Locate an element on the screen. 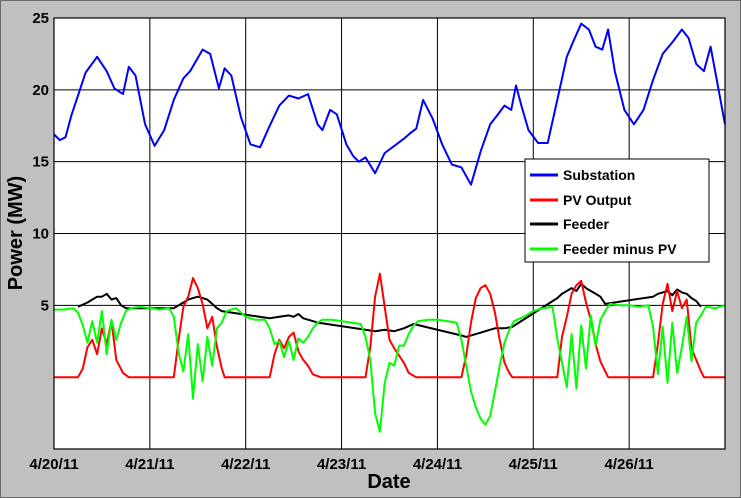  x-tick-label: 4/26/11 is located at coordinates (629, 464).